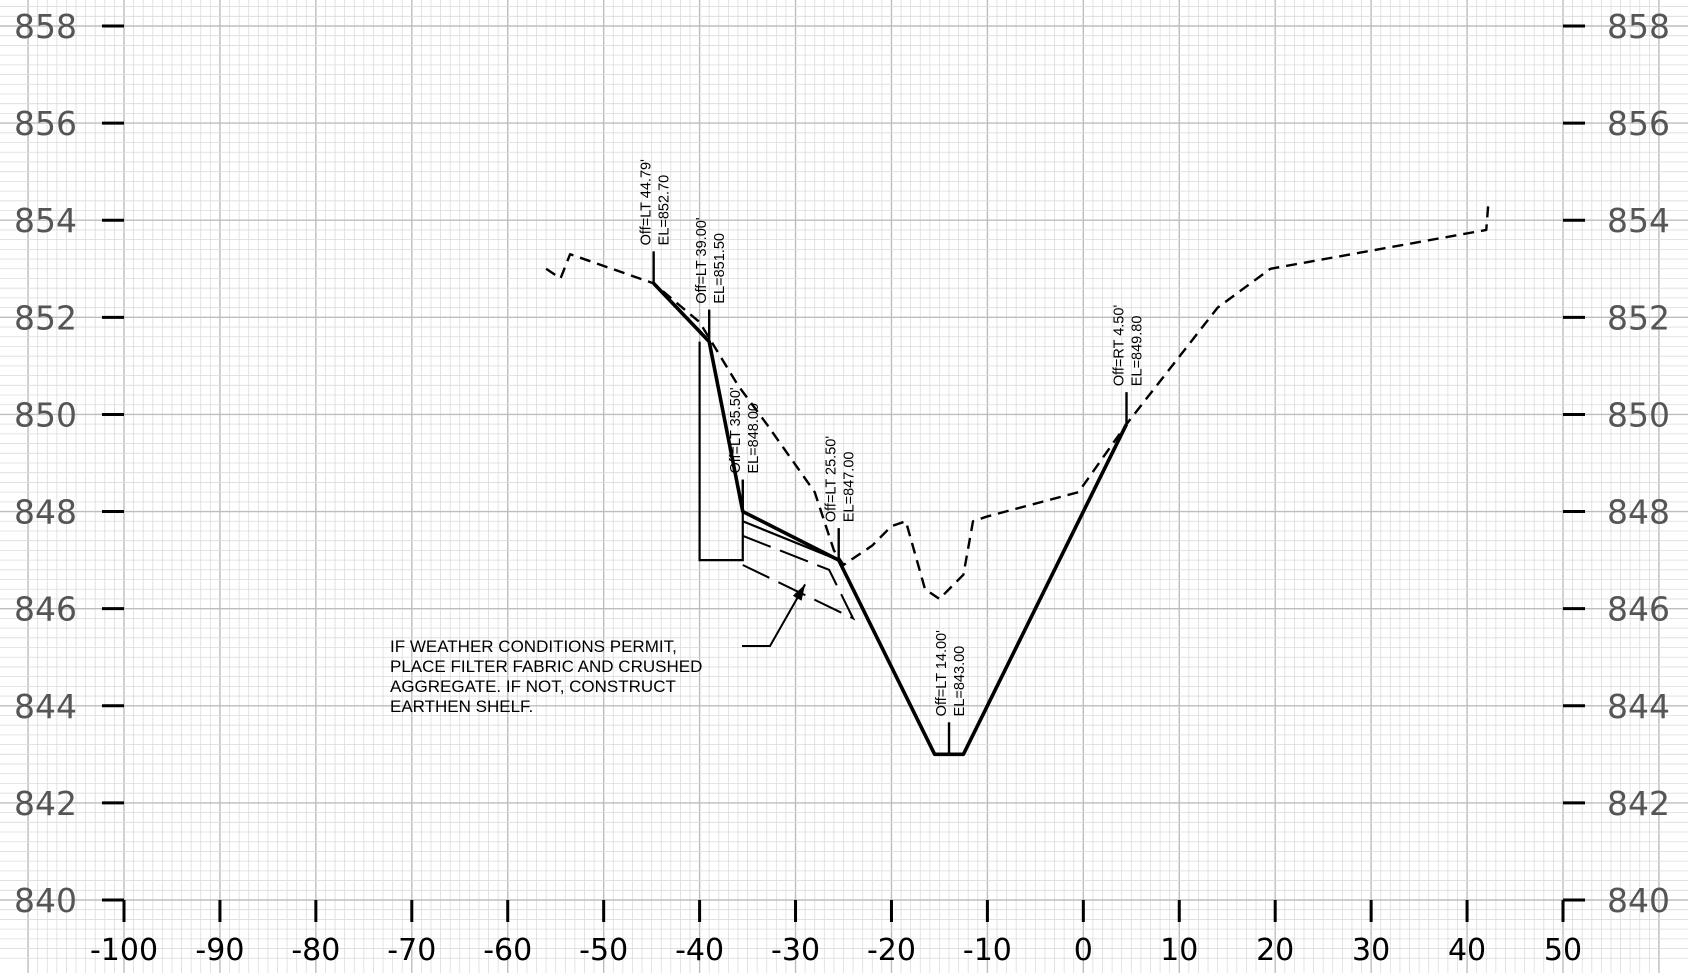 This screenshot has height=973, width=1688. I want to click on y-tick-label-right: 858, so click(1638, 26).